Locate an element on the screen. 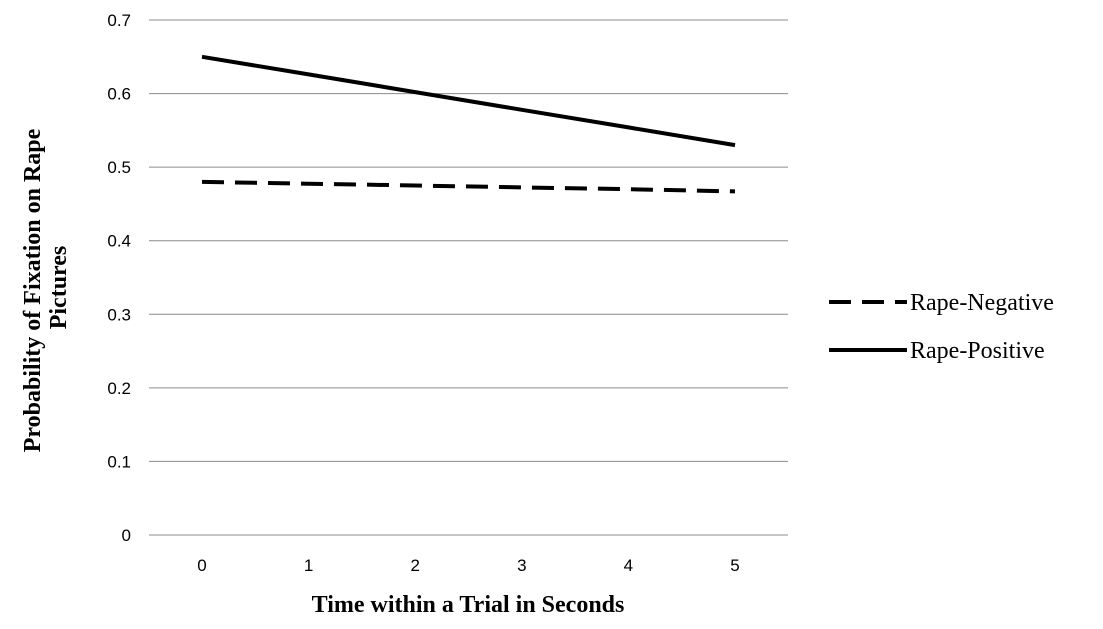 The width and height of the screenshot is (1103, 629). legend-label-rape-negative: Rape-Negative is located at coordinates (982, 303).